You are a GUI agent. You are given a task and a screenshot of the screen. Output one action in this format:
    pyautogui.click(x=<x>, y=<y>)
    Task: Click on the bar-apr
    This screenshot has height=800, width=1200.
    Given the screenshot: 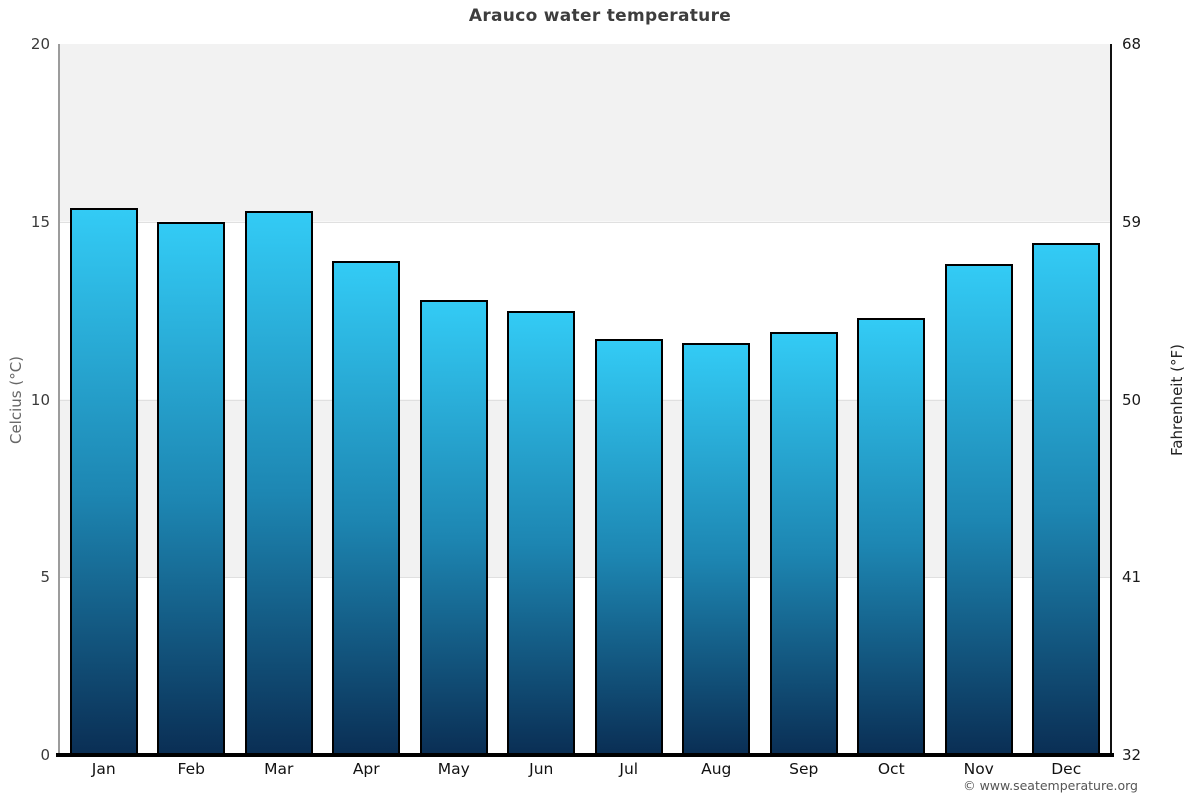 What is the action you would take?
    pyautogui.click(x=366, y=507)
    